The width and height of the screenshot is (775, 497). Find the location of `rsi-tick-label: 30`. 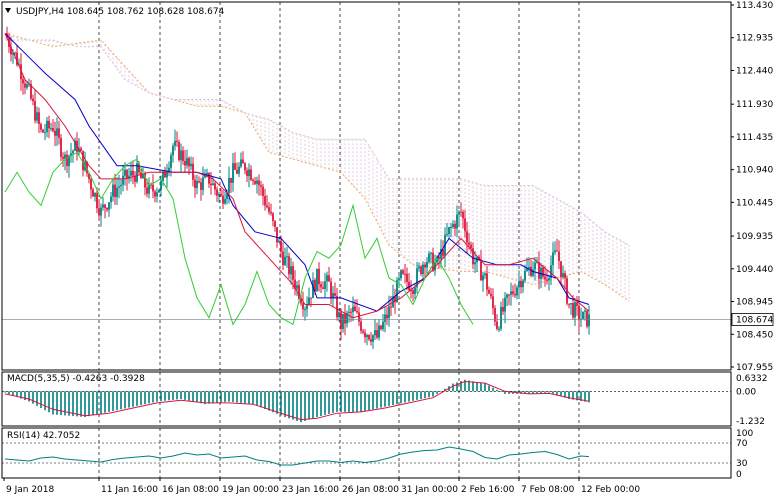

rsi-tick-label: 30 is located at coordinates (742, 464).